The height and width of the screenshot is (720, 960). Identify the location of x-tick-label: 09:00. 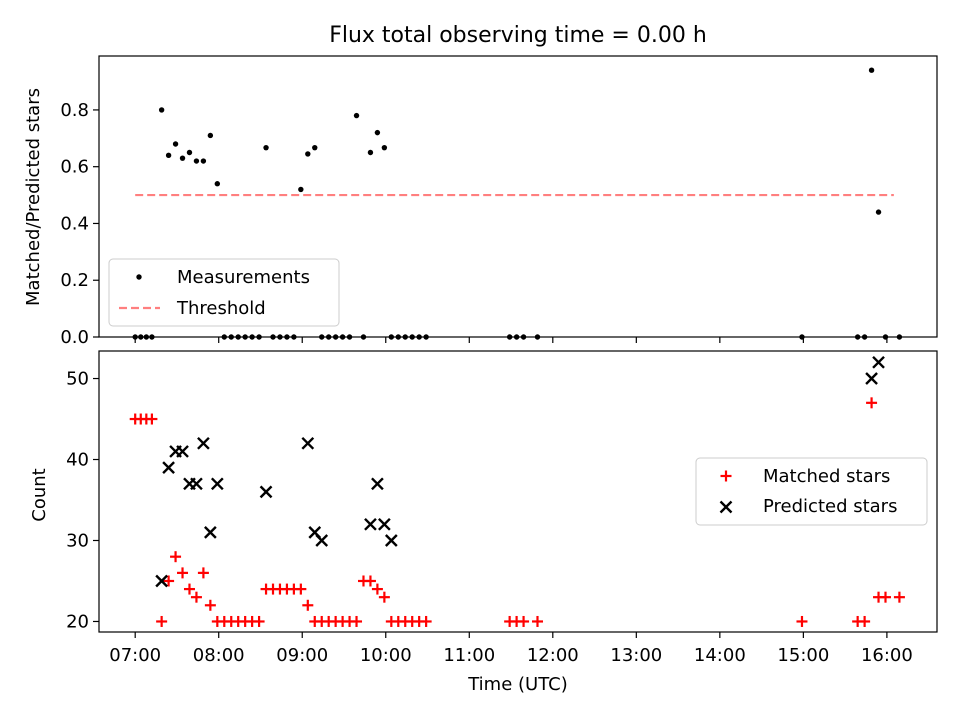
(302, 655).